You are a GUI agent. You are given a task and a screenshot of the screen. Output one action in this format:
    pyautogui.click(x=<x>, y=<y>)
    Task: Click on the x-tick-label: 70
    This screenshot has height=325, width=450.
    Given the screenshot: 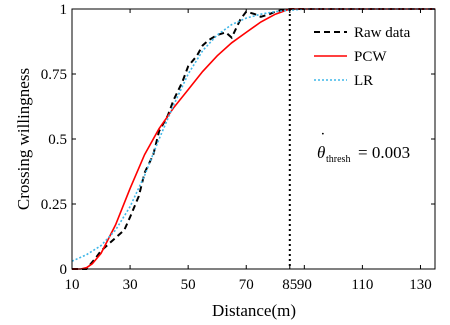 What is the action you would take?
    pyautogui.click(x=246, y=285)
    